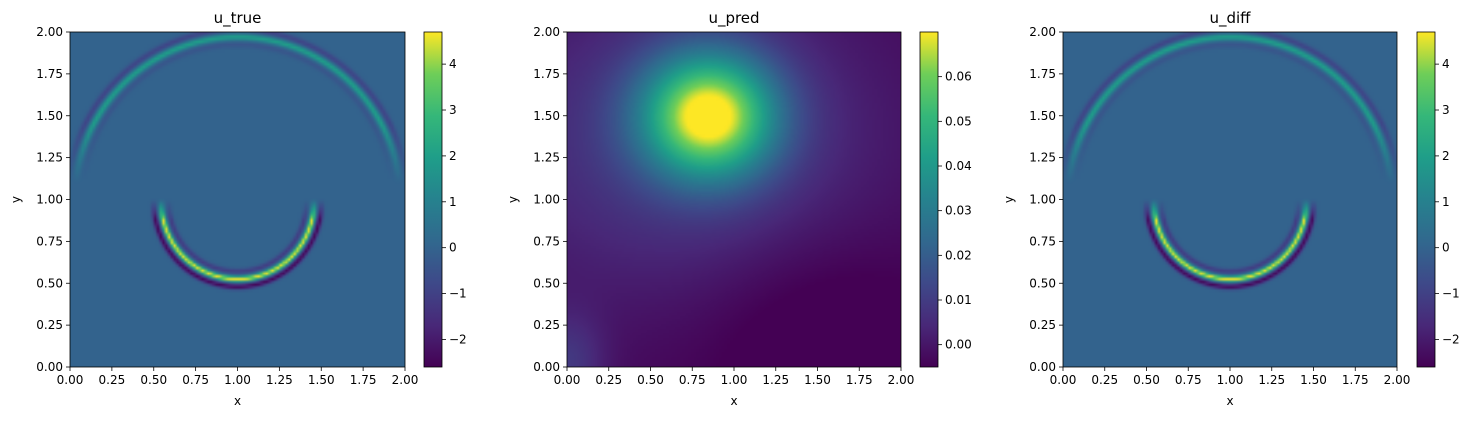  I want to click on colorbar-tick-label: 0.06, so click(958, 77).